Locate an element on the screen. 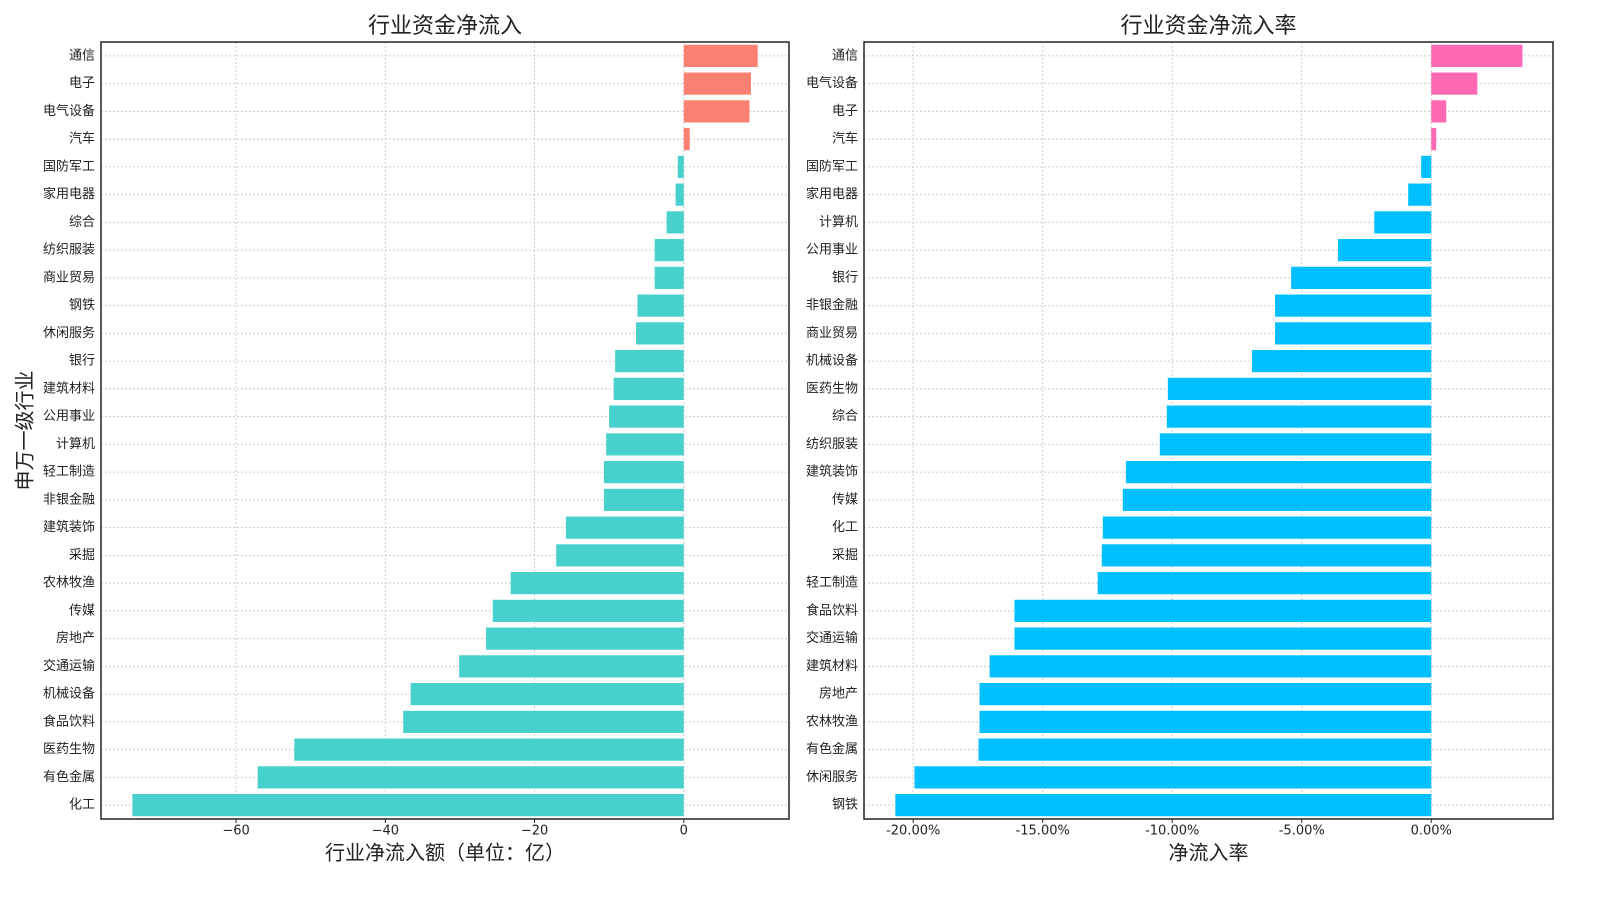  x-axis-label: 净流入率 is located at coordinates (1209, 853).